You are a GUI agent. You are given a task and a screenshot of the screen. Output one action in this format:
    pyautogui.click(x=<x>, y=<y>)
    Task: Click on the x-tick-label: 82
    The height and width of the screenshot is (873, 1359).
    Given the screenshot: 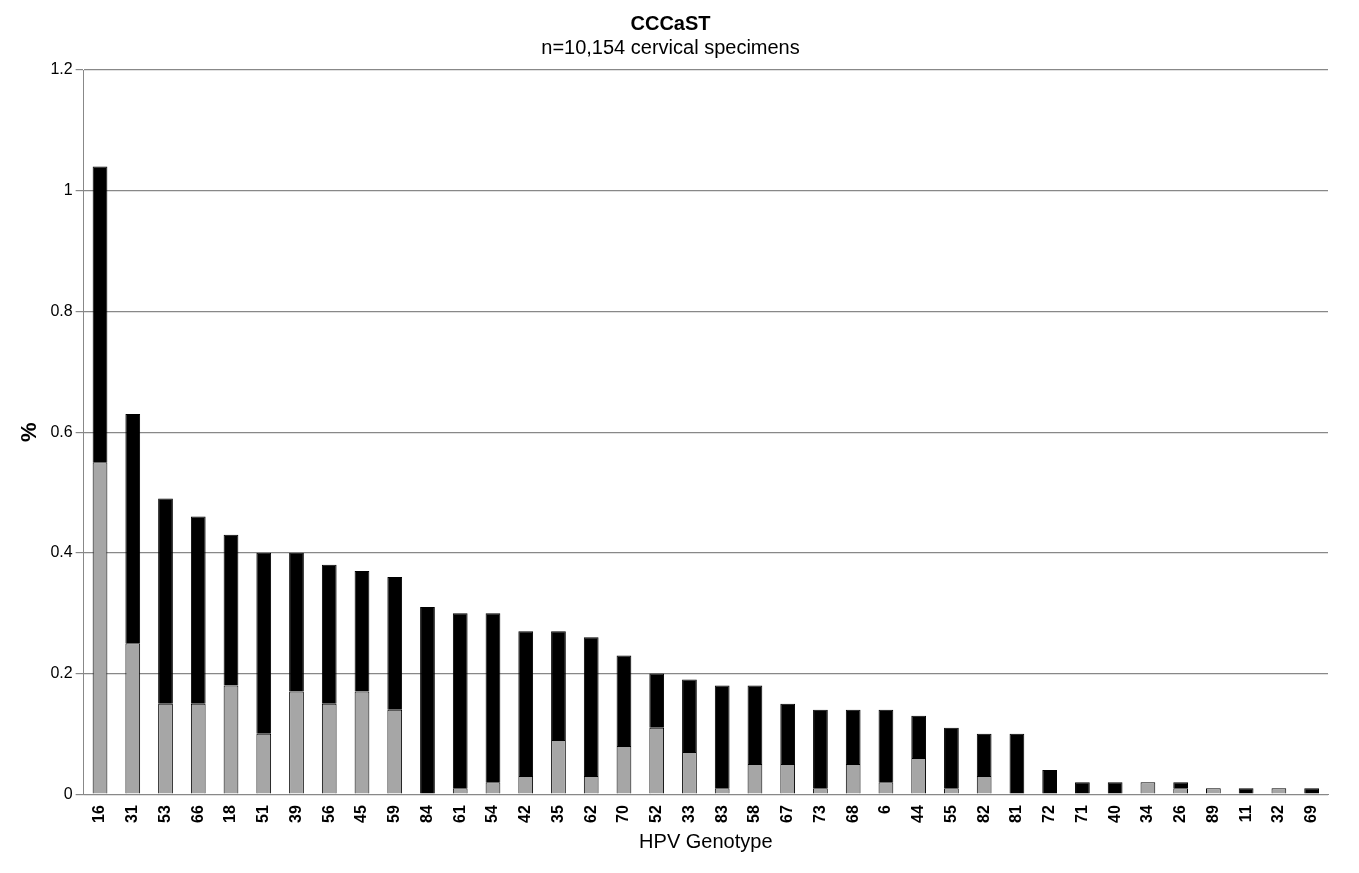 What is the action you would take?
    pyautogui.click(x=983, y=814)
    